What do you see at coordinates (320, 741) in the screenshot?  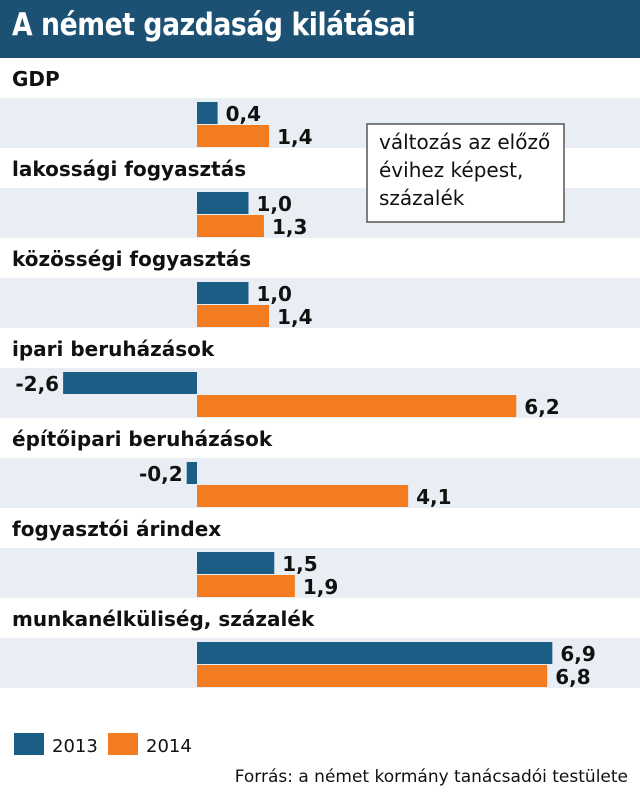 I see `legend-band` at bounding box center [320, 741].